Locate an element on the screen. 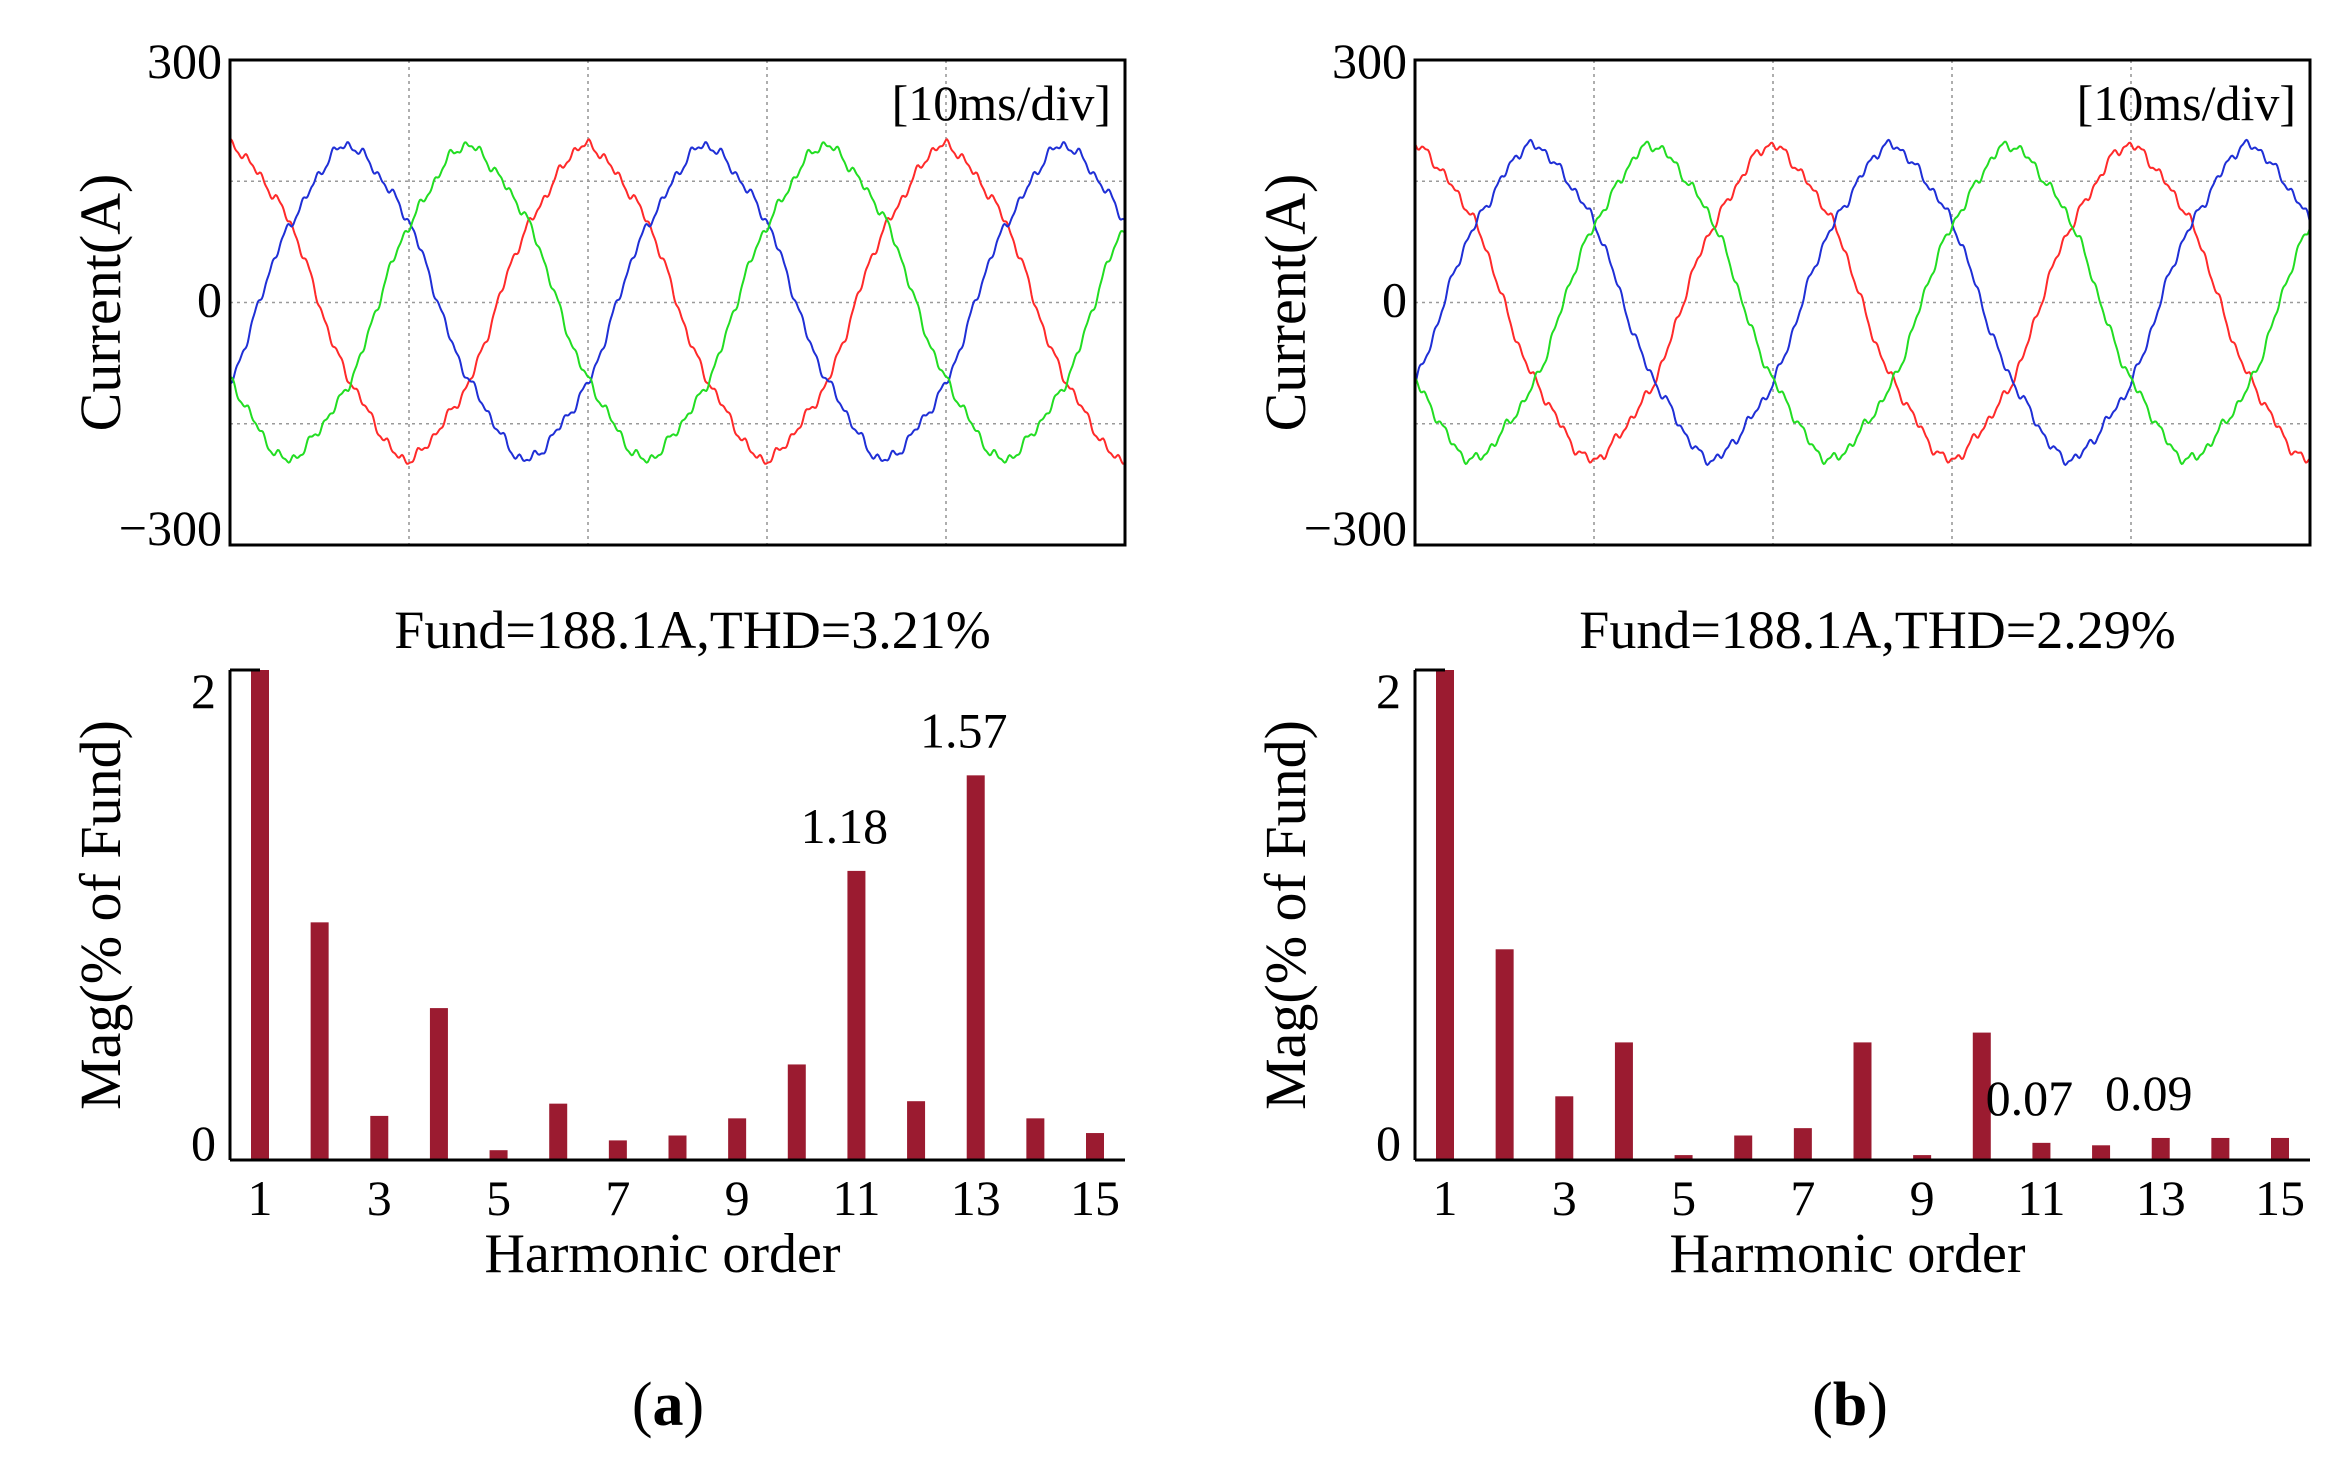 This screenshot has width=2330, height=1468. panel-label: (b) is located at coordinates (1850, 1405).